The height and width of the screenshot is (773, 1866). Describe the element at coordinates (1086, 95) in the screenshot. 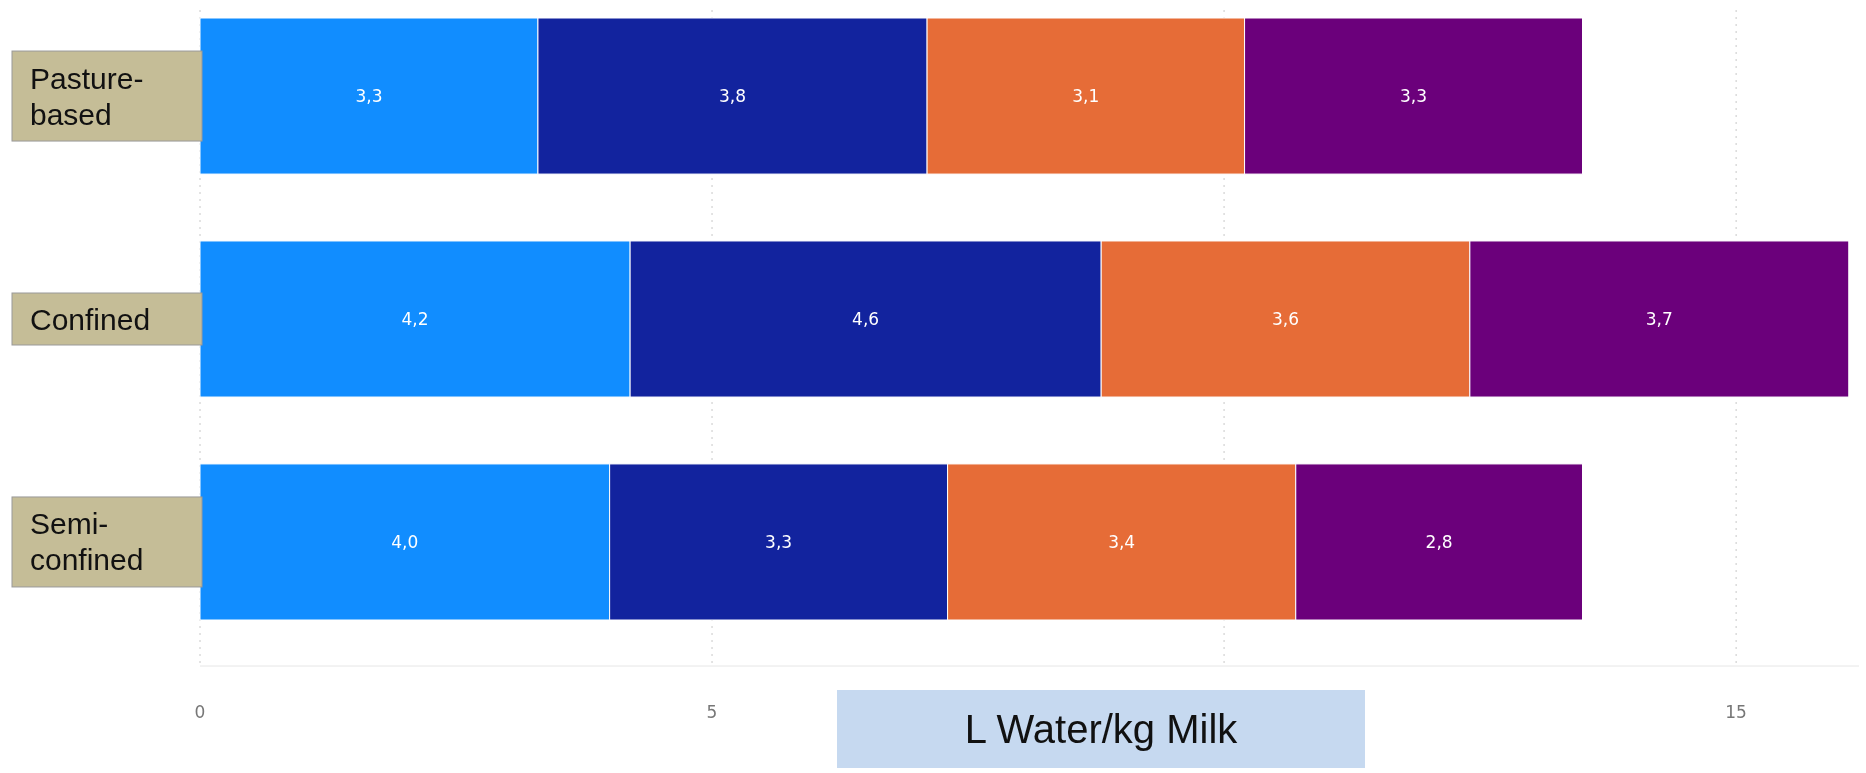

I see `data-label: 3,1` at that location.